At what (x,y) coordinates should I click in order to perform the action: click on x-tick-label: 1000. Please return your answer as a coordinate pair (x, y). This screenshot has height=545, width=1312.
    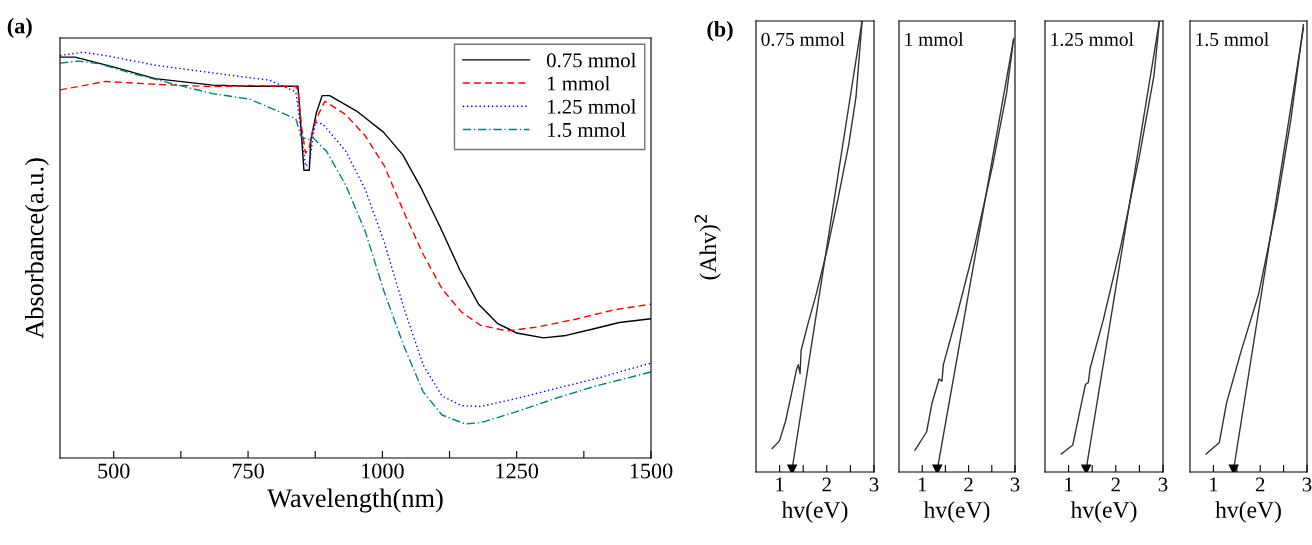
    Looking at the image, I should click on (383, 471).